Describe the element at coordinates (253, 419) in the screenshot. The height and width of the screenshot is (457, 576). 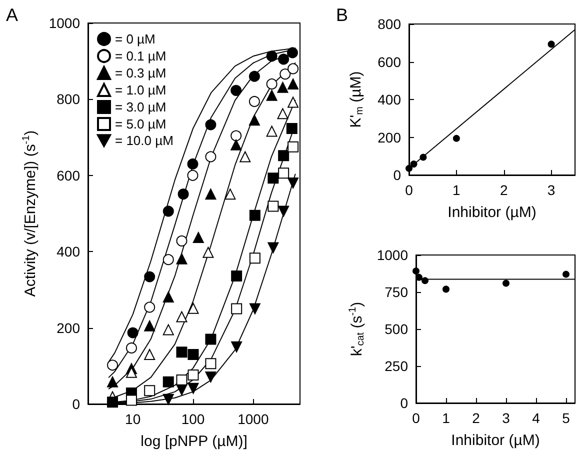
I see `x-tick-label: 1000` at that location.